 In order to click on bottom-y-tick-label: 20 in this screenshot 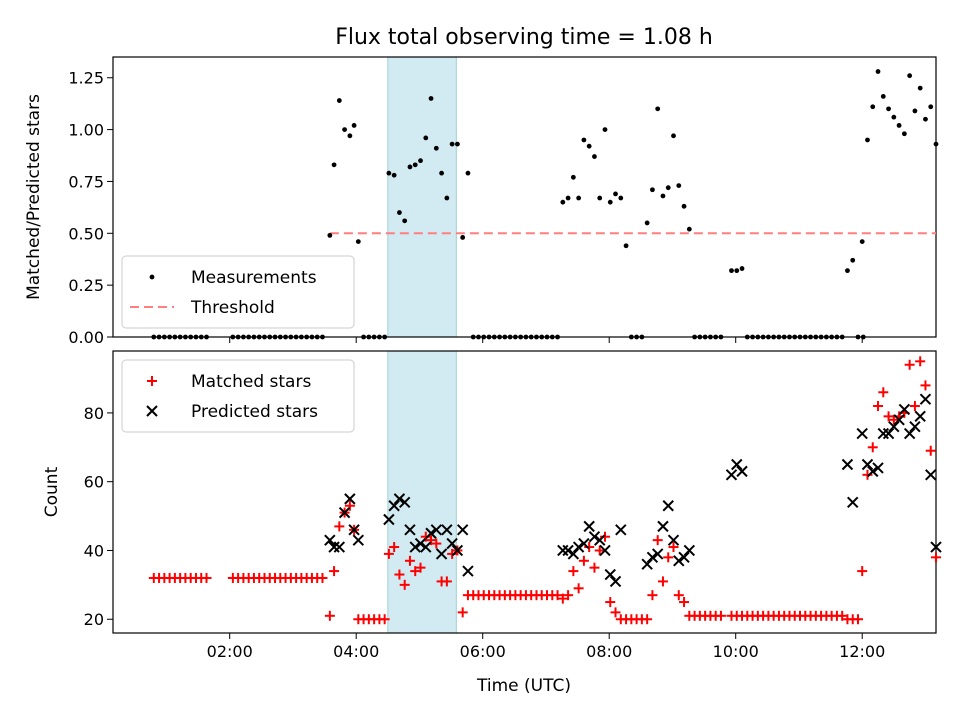, I will do `click(94, 619)`.